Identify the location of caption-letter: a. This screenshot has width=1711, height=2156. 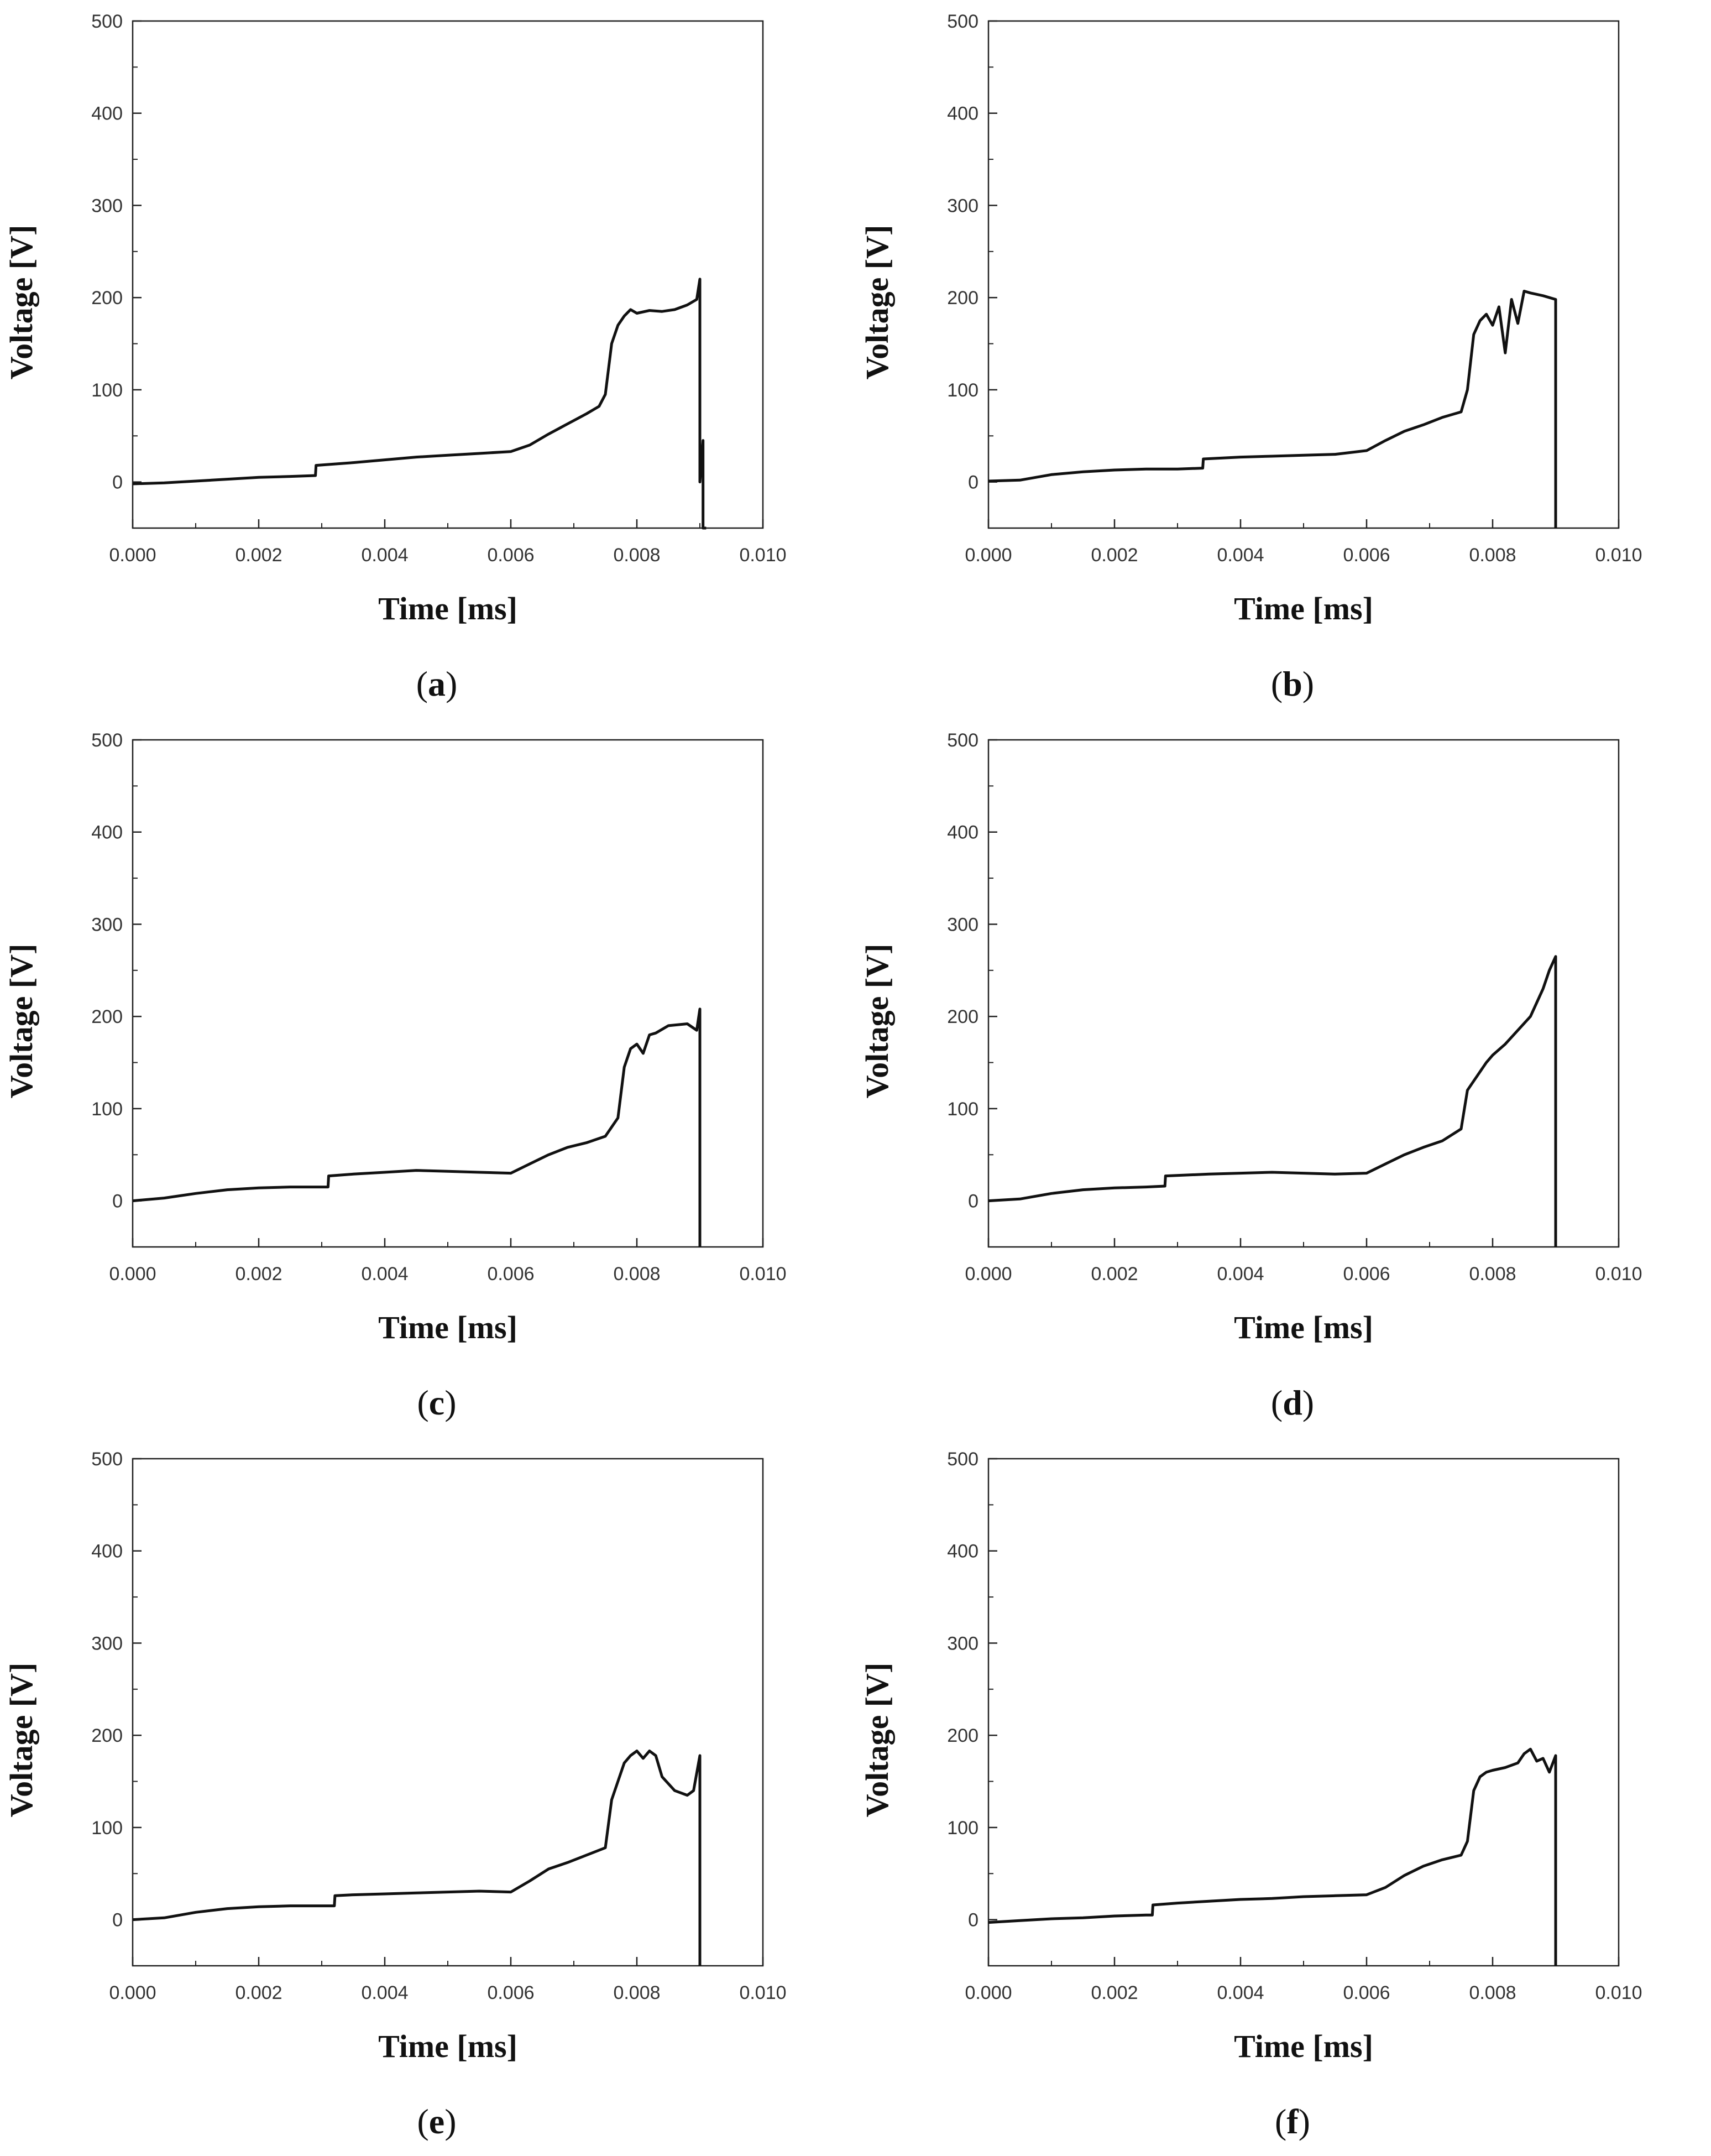
(437, 683).